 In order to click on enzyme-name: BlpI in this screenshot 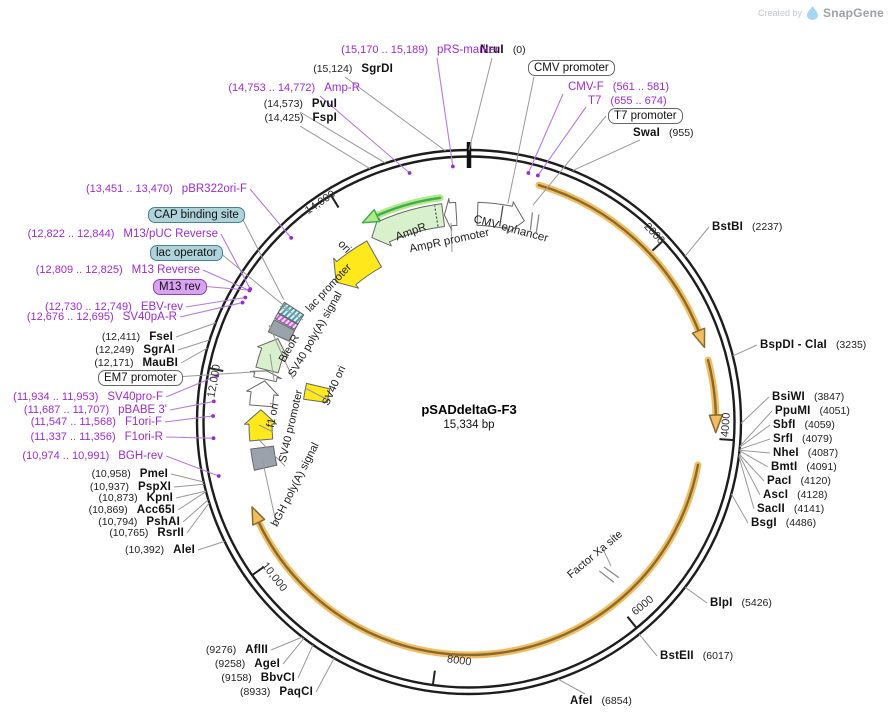, I will do `click(721, 603)`.